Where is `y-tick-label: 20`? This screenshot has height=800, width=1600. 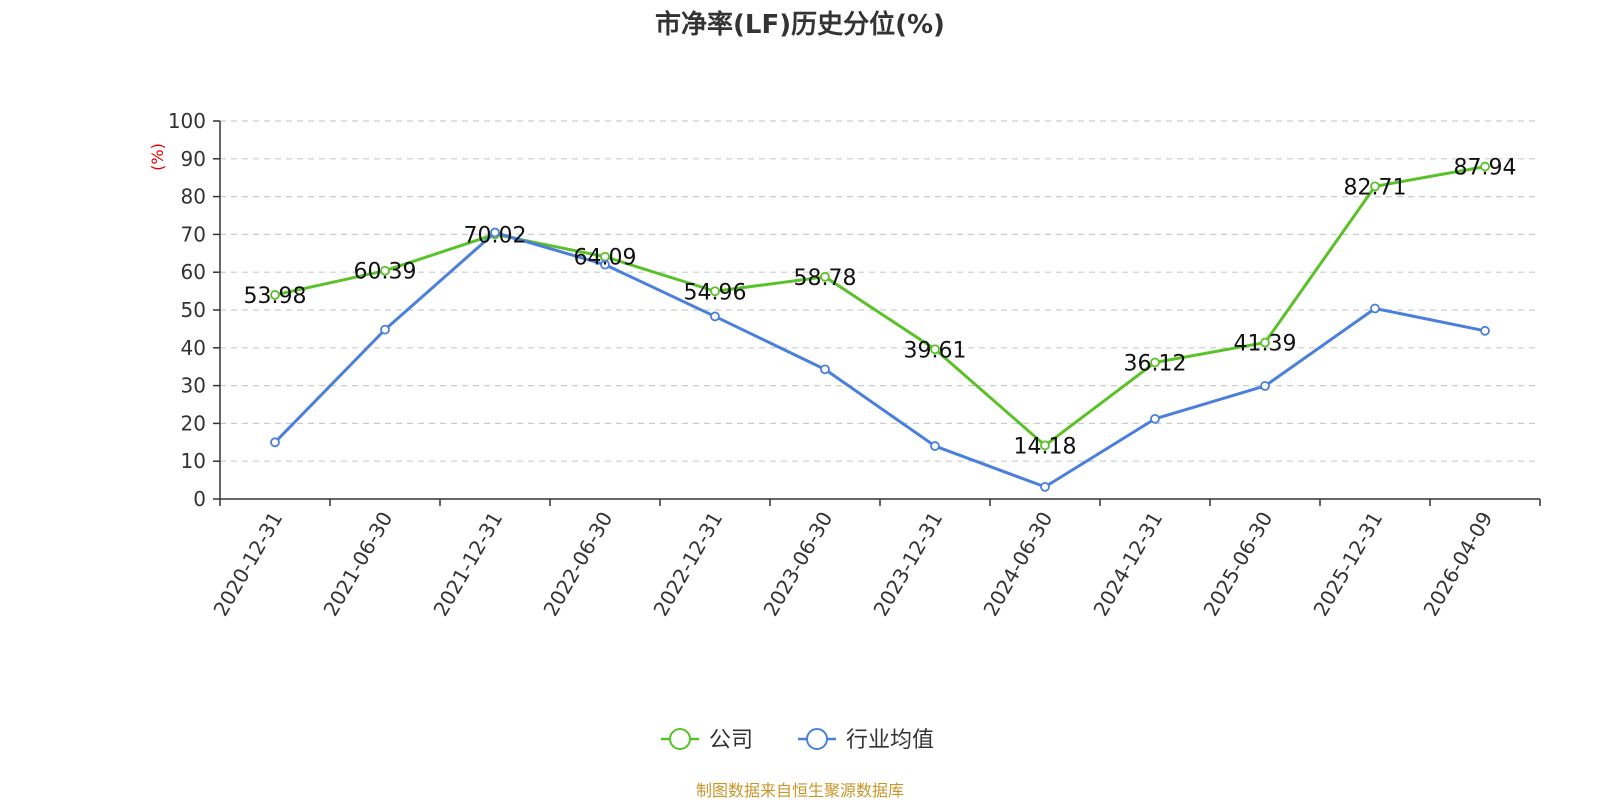
y-tick-label: 20 is located at coordinates (193, 423).